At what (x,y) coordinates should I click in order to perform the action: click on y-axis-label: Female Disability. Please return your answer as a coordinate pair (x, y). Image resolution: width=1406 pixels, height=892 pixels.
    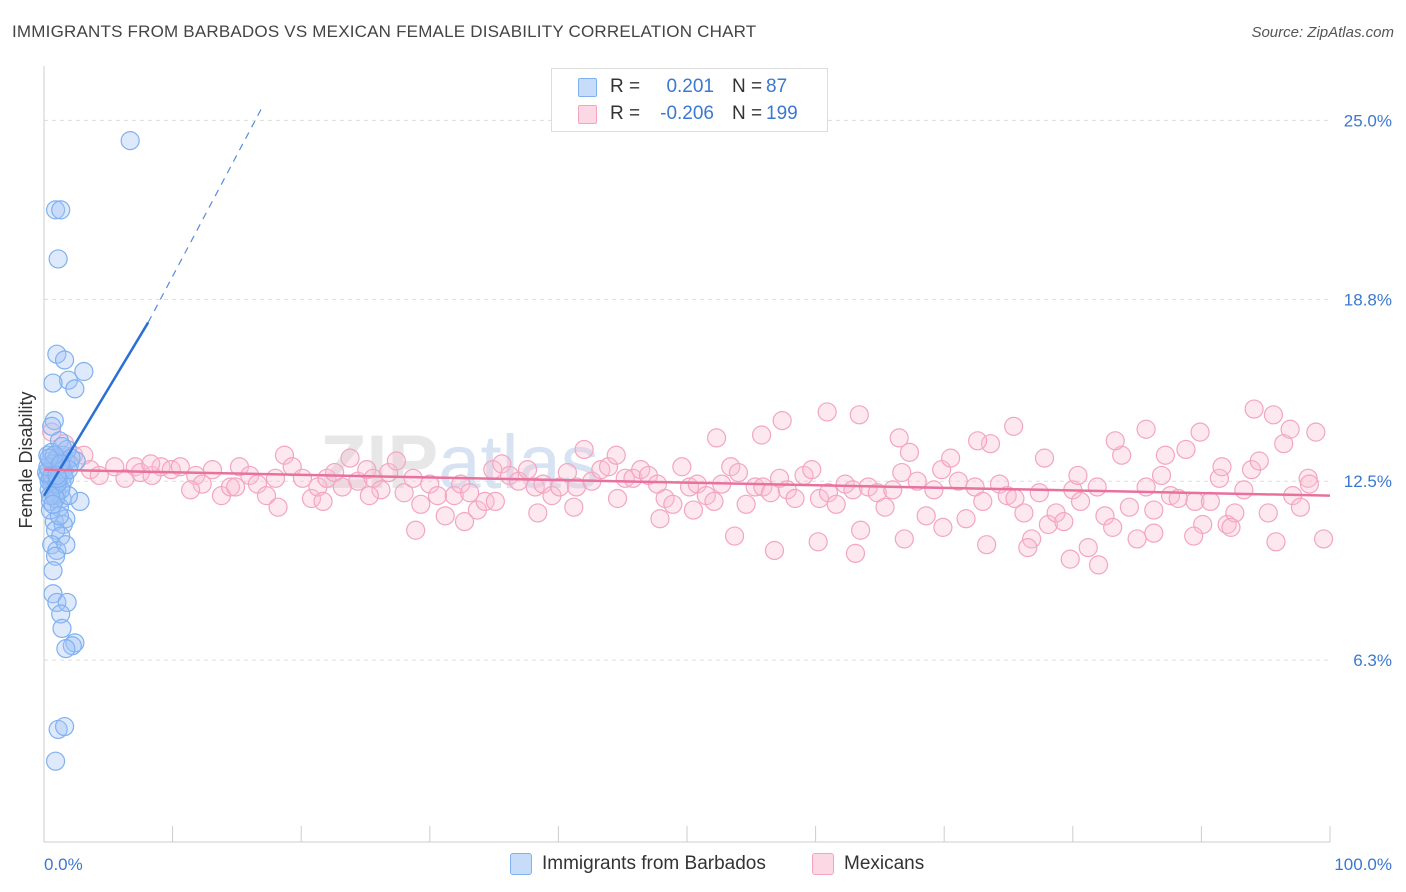
    Looking at the image, I should click on (26, 459).